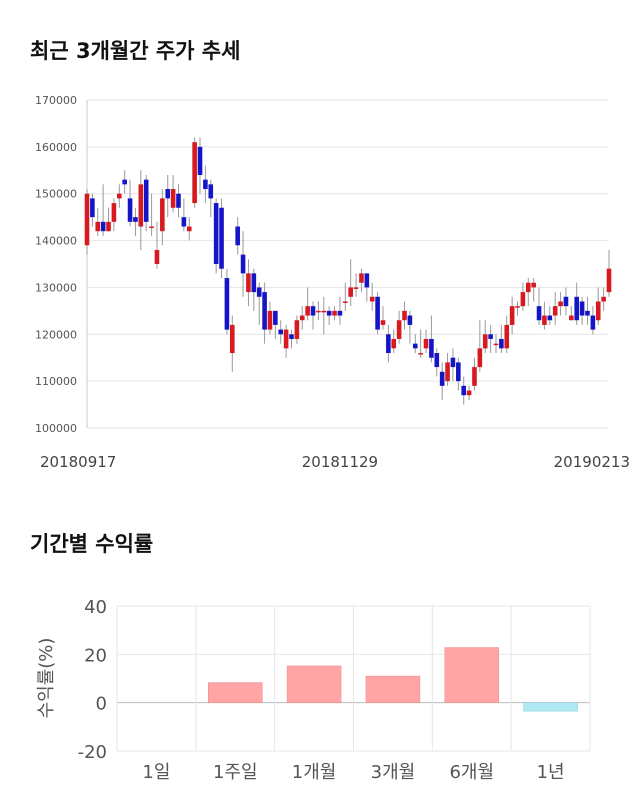 The width and height of the screenshot is (640, 810). Describe the element at coordinates (95, 655) in the screenshot. I see `y-tick-label: 20` at that location.